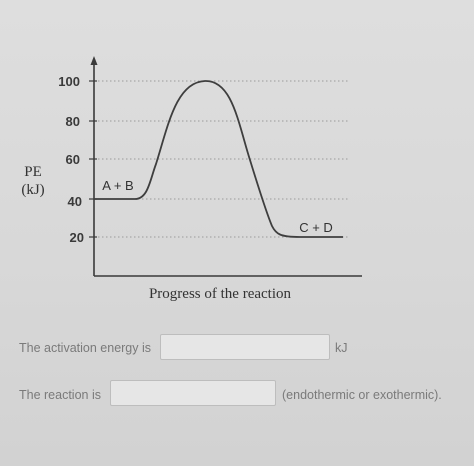  I want to click on activation-energy-unit: kJ, so click(341, 348).